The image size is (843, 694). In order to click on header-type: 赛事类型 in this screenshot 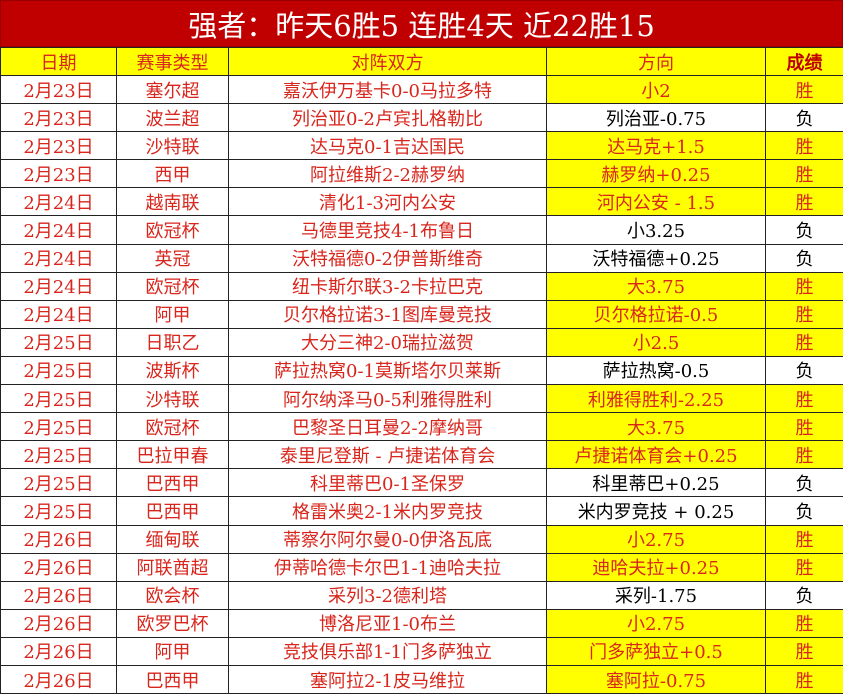, I will do `click(173, 62)`.